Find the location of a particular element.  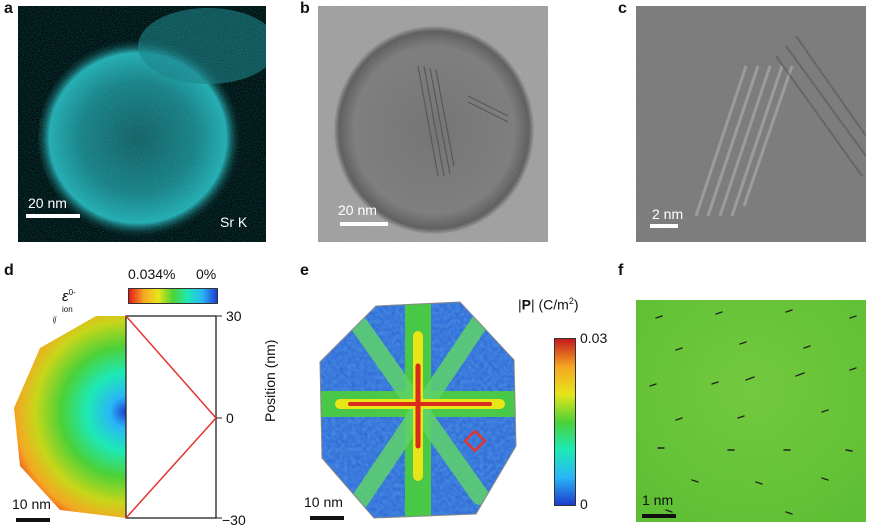

vector-field-svg is located at coordinates (751, 411).